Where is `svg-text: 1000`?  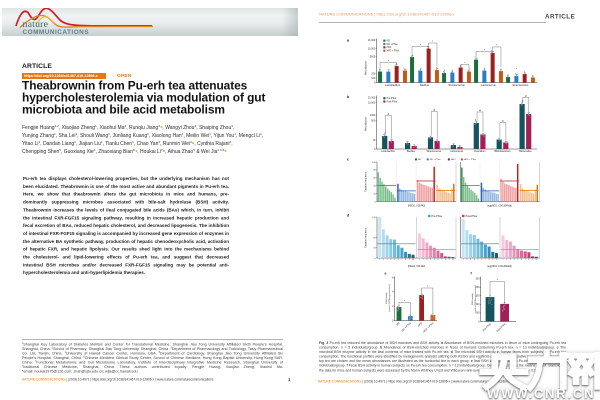
svg-text: 1000 is located at coordinates (373, 115).